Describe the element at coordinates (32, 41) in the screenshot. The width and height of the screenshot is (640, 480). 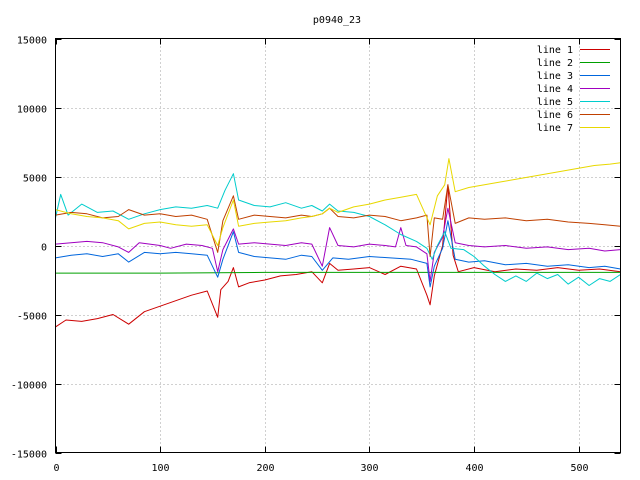
I see `y-tick-label: 15000` at that location.